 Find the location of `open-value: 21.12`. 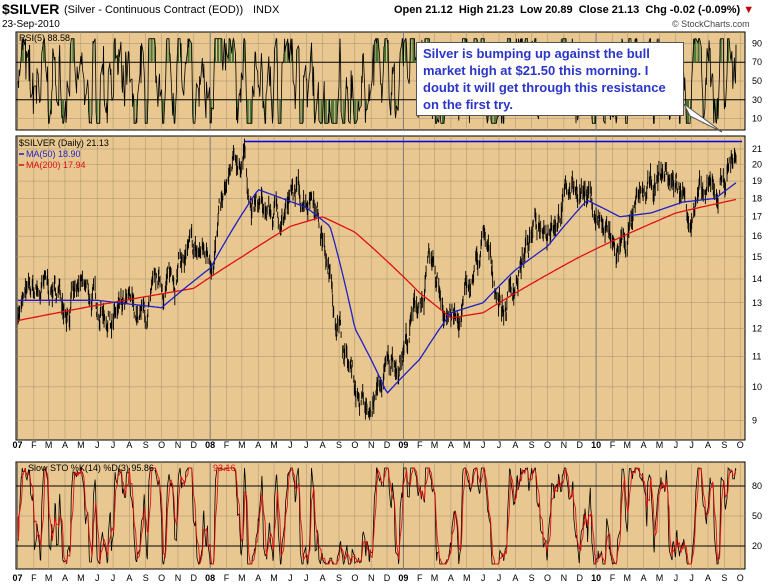

open-value: 21.12 is located at coordinates (439, 10).